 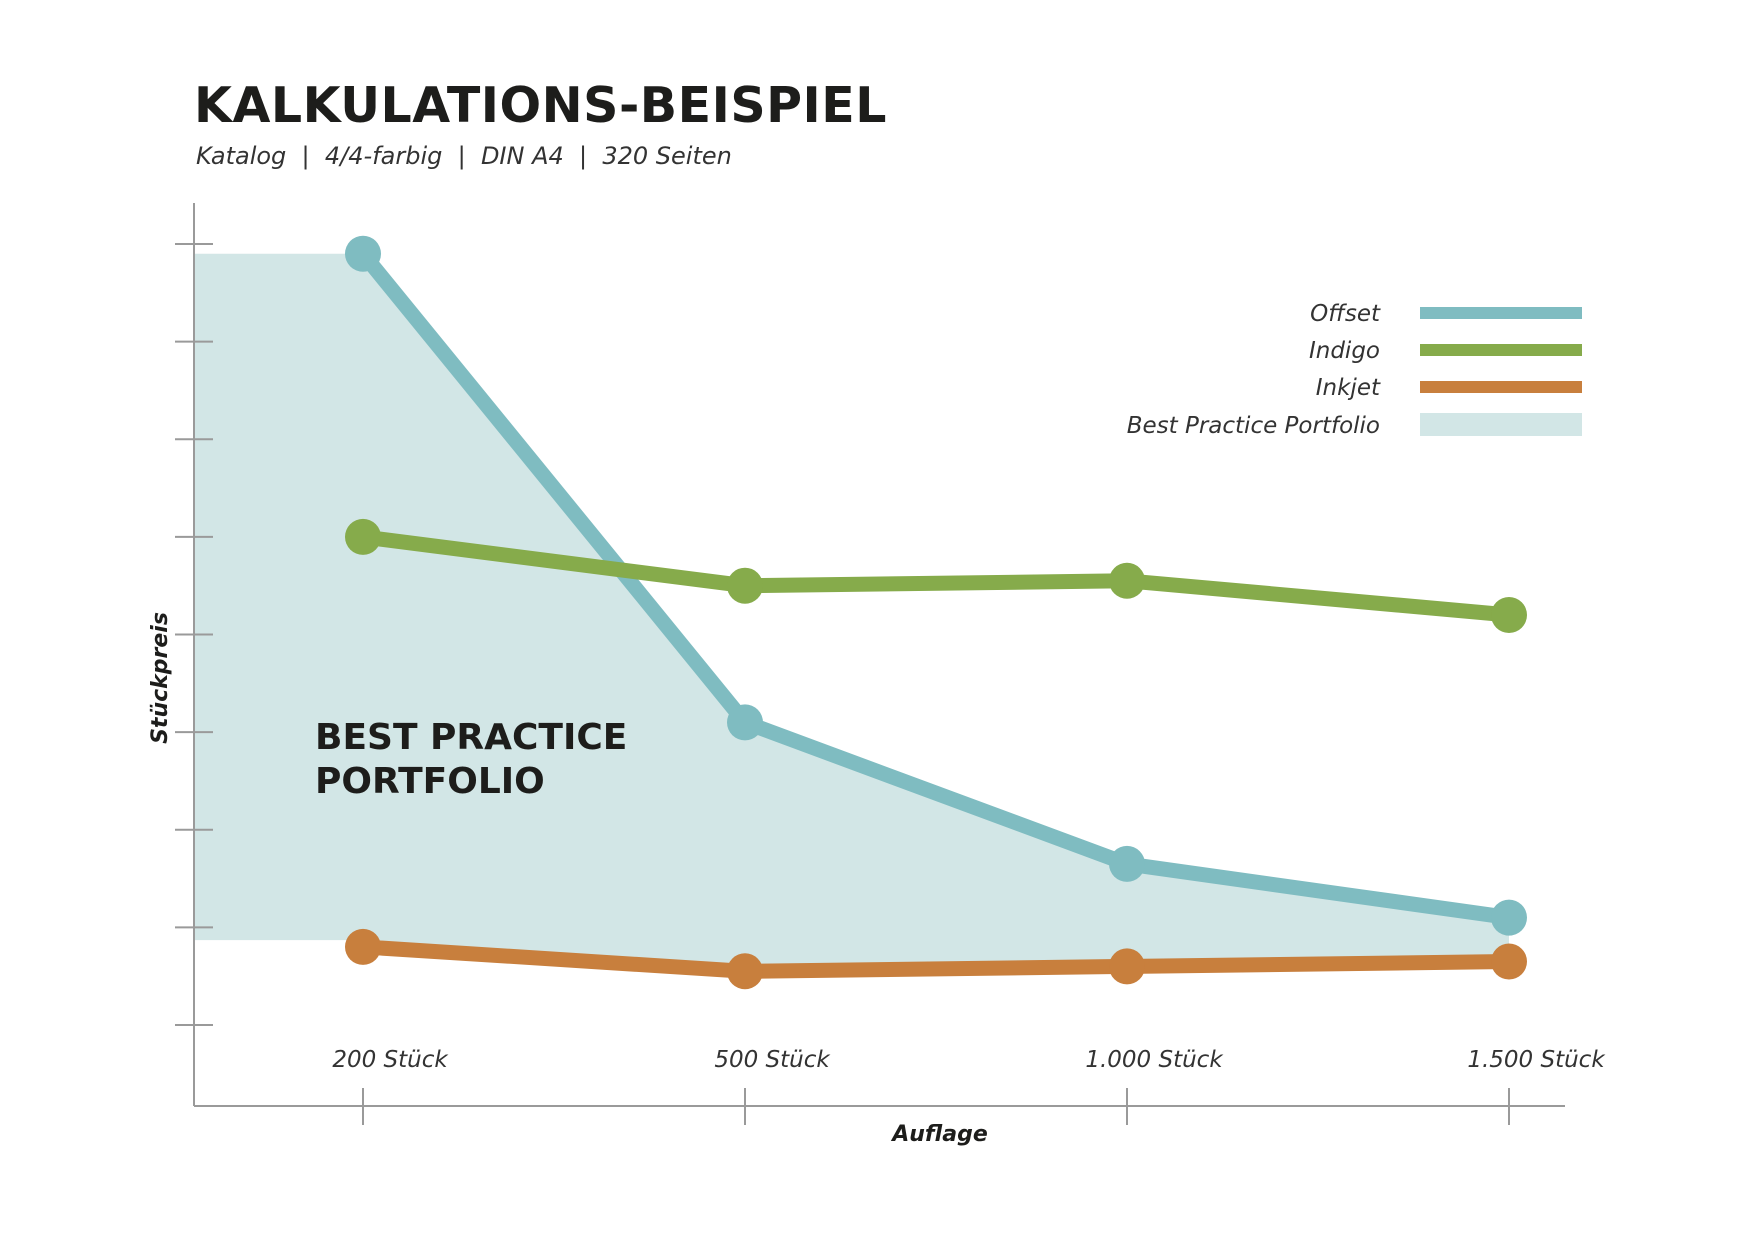 What do you see at coordinates (160, 678) in the screenshot?
I see `y-axis-title: Stückpreis` at bounding box center [160, 678].